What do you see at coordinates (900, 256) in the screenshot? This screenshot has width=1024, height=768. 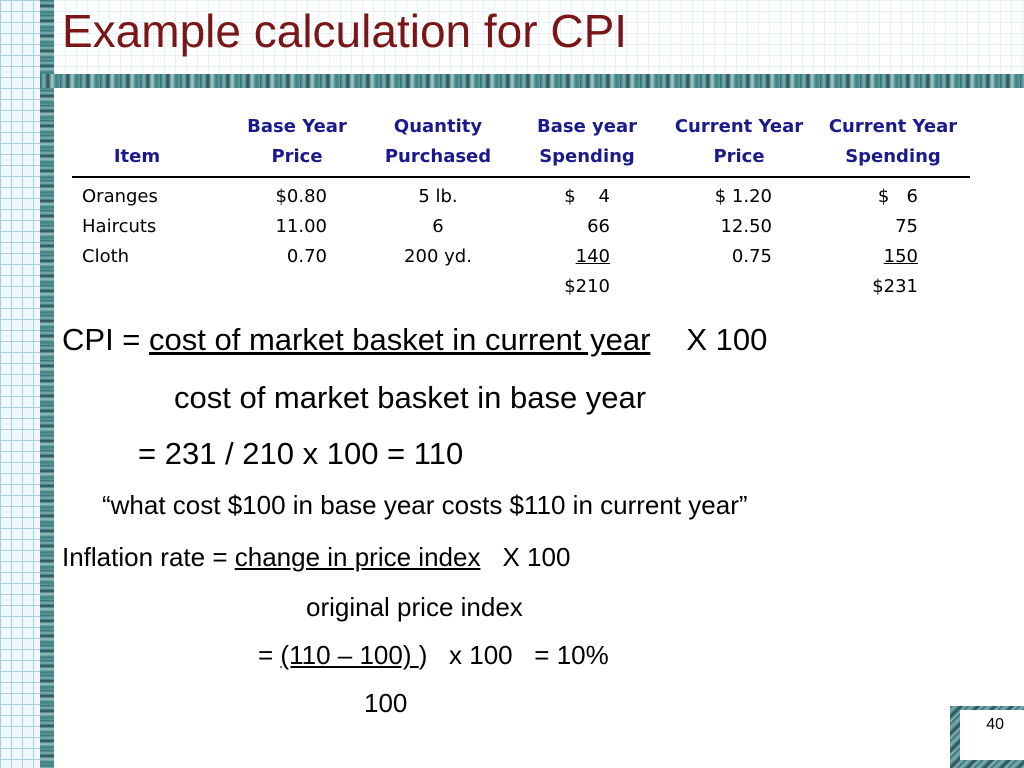 I see `table-cell: 150` at bounding box center [900, 256].